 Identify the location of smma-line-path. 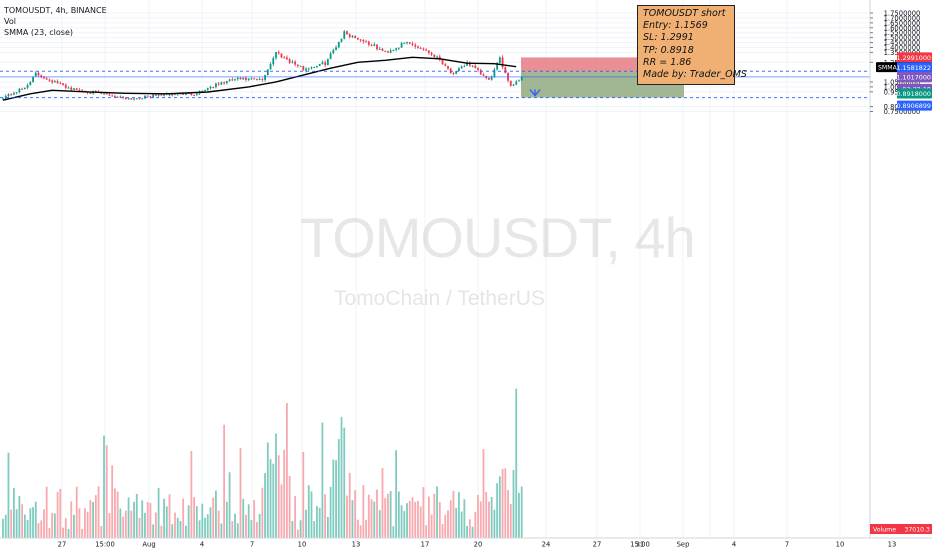
(259, 78).